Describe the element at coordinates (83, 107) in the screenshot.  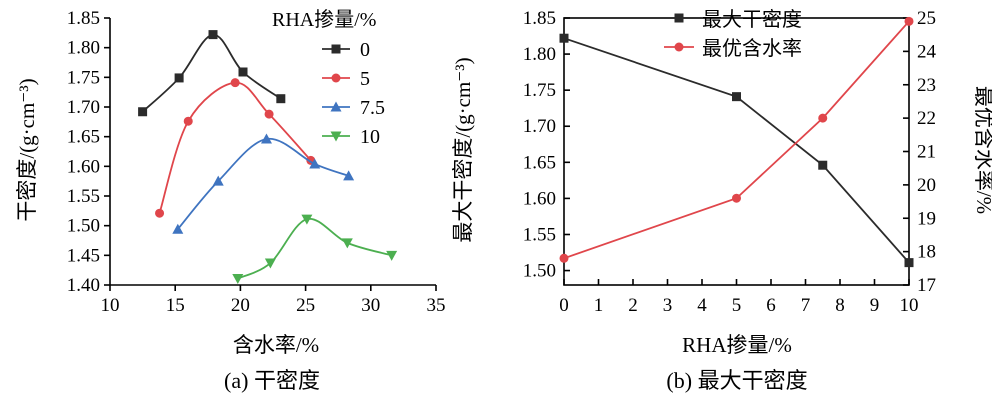
I see `y-tick-label: 1.70` at that location.